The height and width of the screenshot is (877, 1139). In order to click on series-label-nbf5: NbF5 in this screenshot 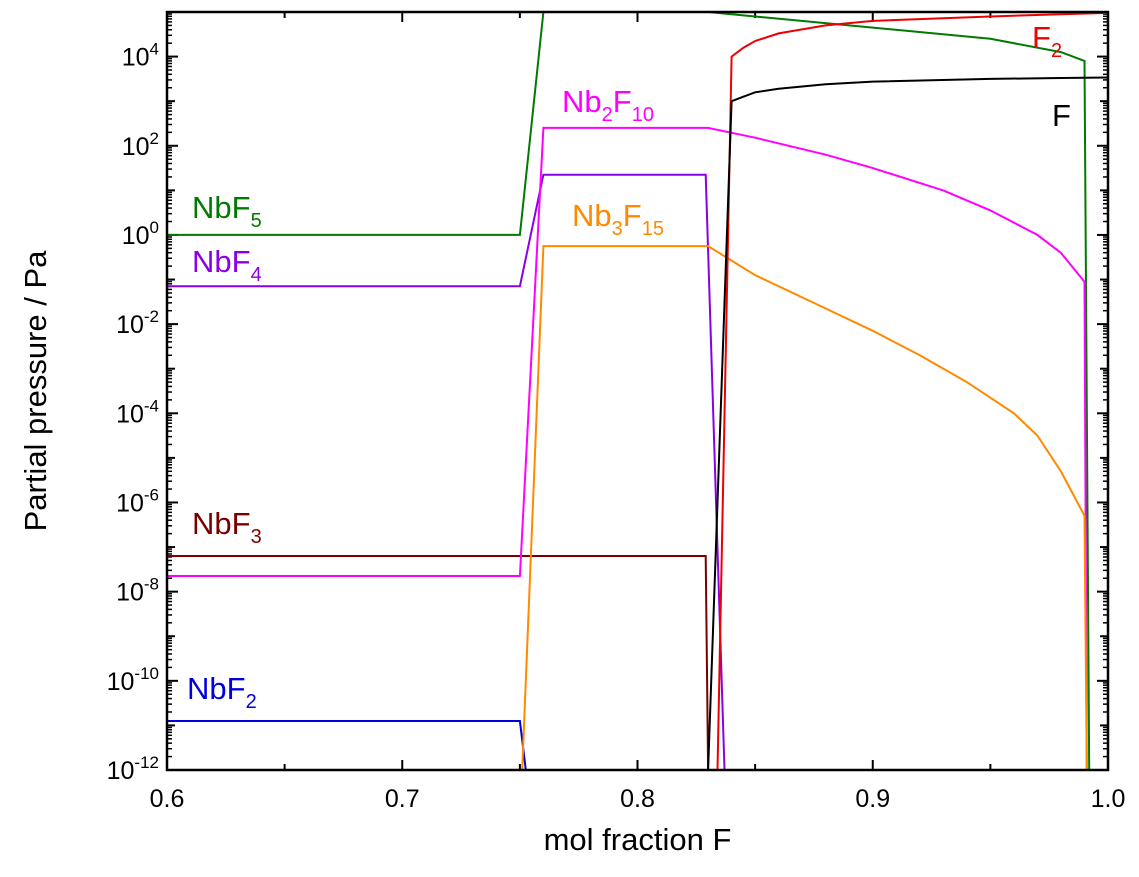, I will do `click(227, 211)`.